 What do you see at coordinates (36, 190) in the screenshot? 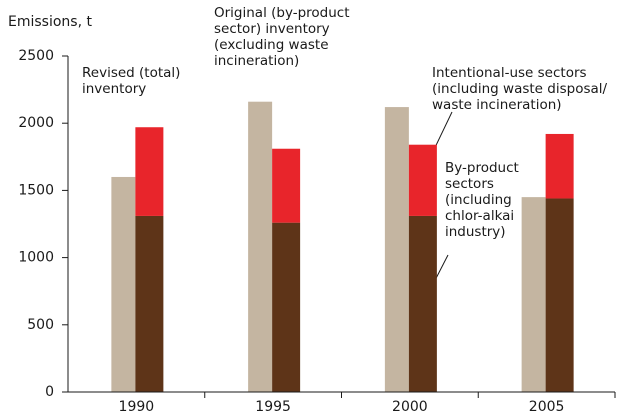
I see `y-tick-label: 1500` at bounding box center [36, 190].